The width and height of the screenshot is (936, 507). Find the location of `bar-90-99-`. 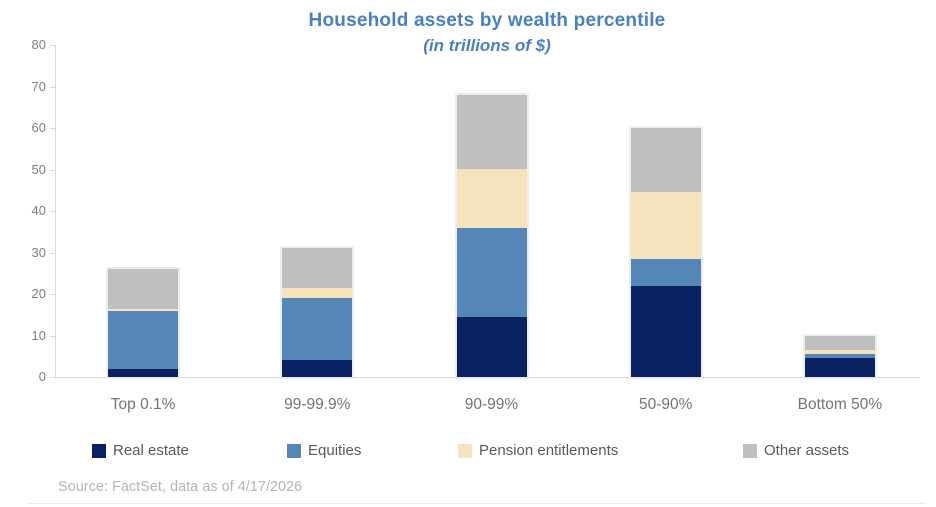

bar-90-99- is located at coordinates (491, 235).